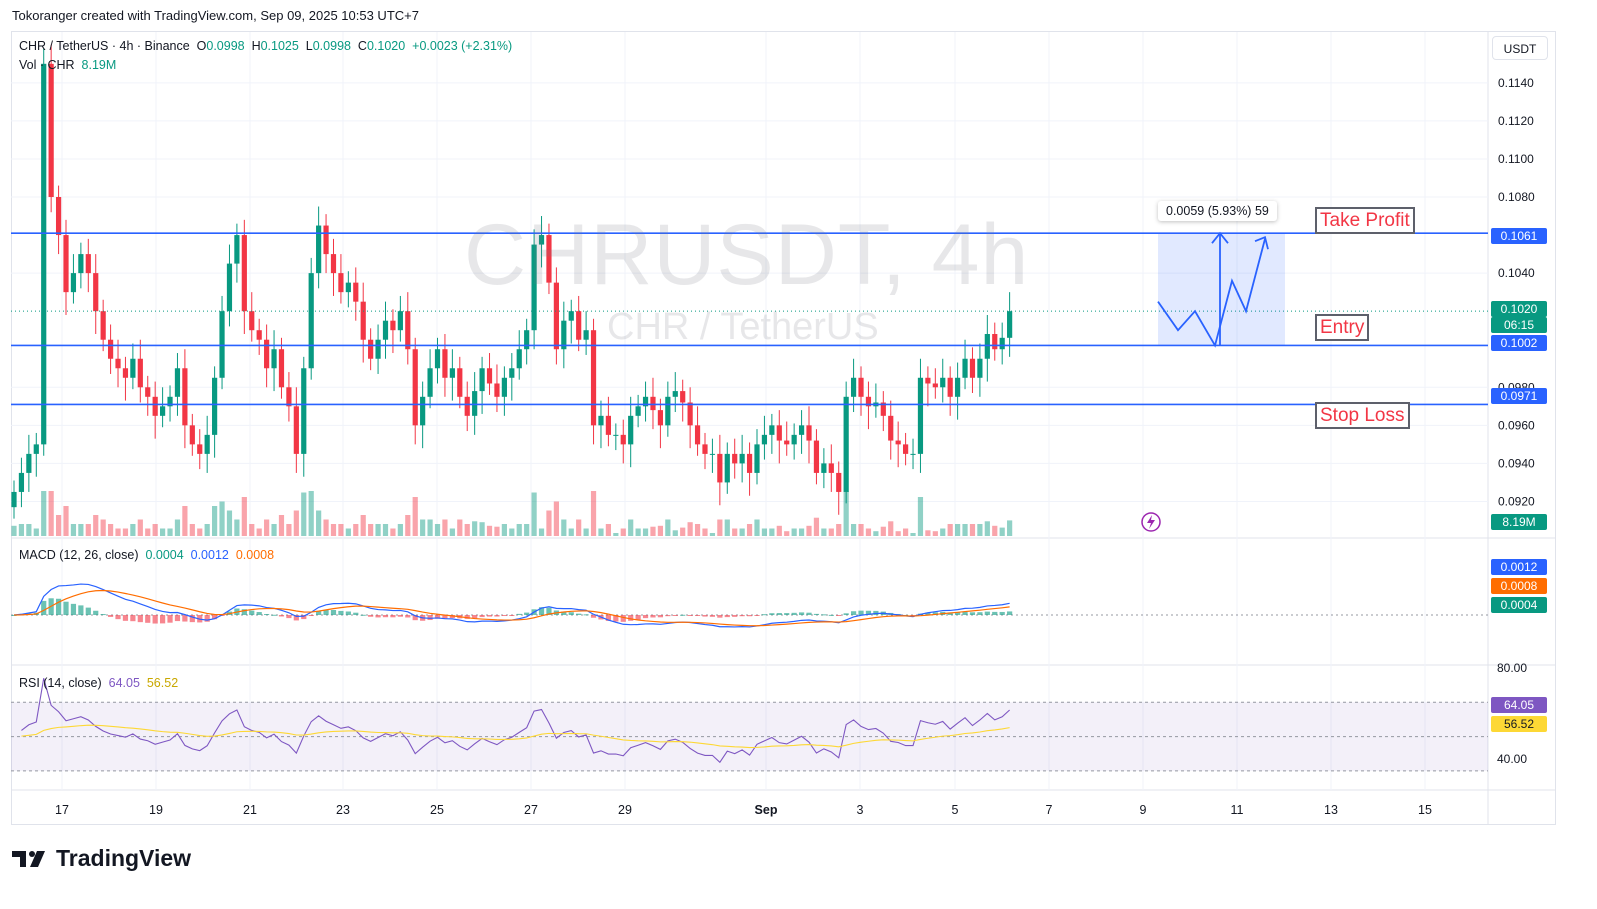 The height and width of the screenshot is (909, 1597). Describe the element at coordinates (279, 46) in the screenshot. I see `high-value: 0.1025` at that location.